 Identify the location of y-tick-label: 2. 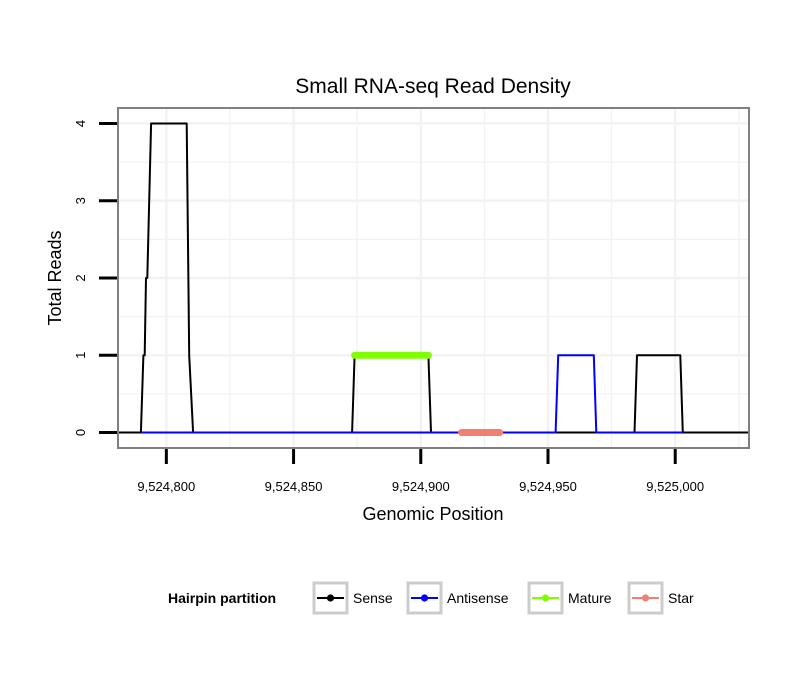
(80, 277).